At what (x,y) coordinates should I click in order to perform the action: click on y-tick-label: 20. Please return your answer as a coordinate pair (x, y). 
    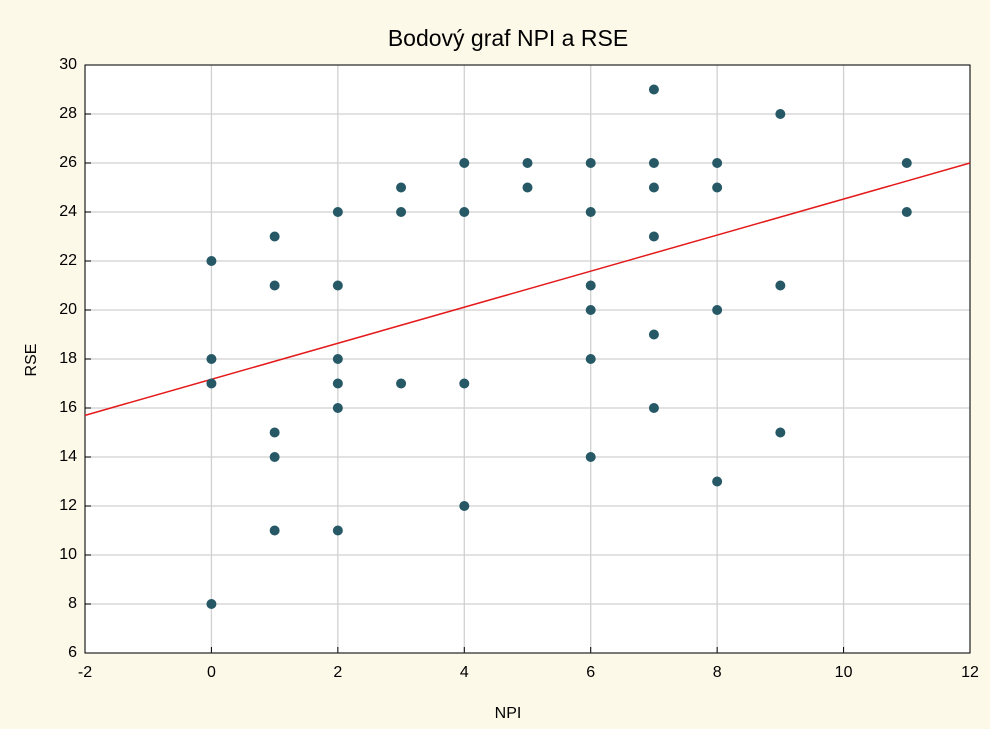
    Looking at the image, I should click on (68, 309).